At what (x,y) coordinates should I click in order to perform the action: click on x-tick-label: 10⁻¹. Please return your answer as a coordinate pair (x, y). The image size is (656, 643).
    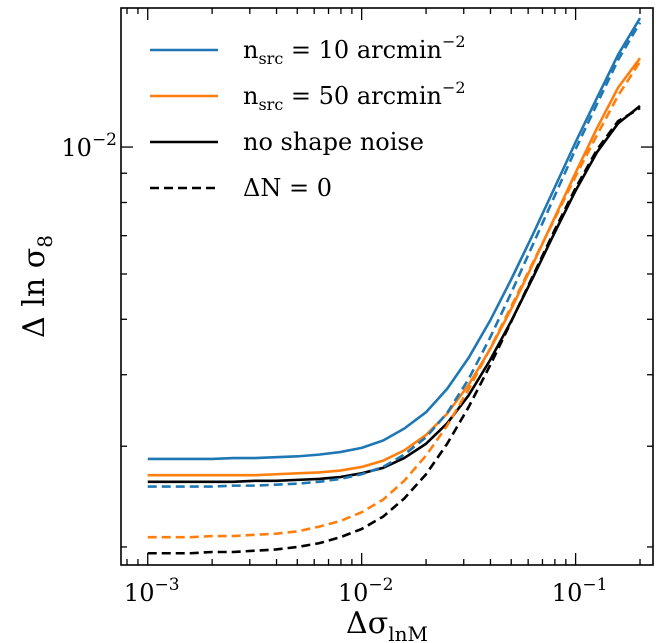
    Looking at the image, I should click on (580, 591).